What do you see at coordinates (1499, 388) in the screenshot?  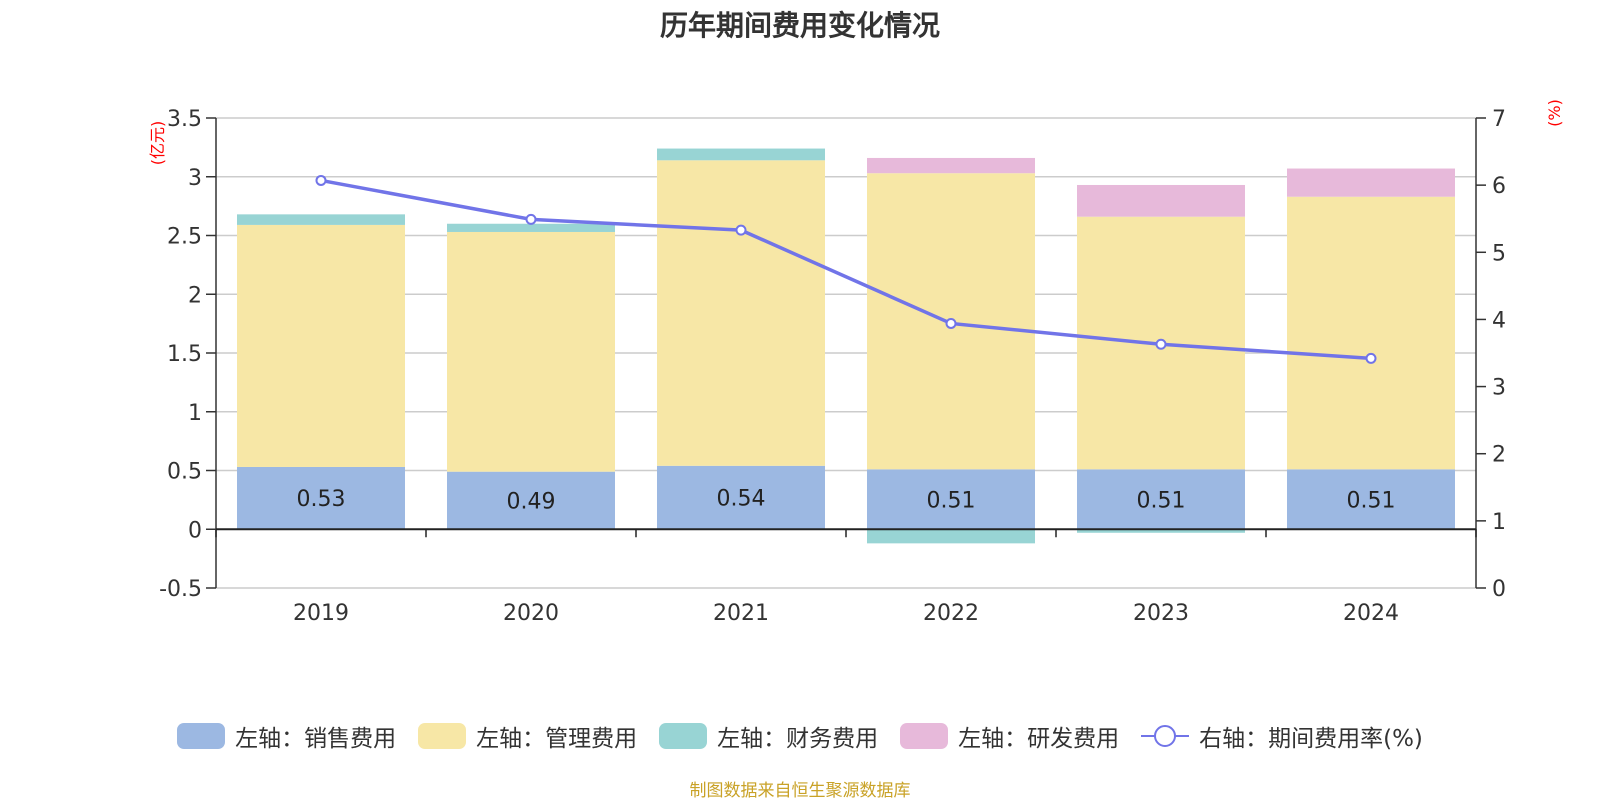 I see `right-tick-label: 3` at bounding box center [1499, 388].